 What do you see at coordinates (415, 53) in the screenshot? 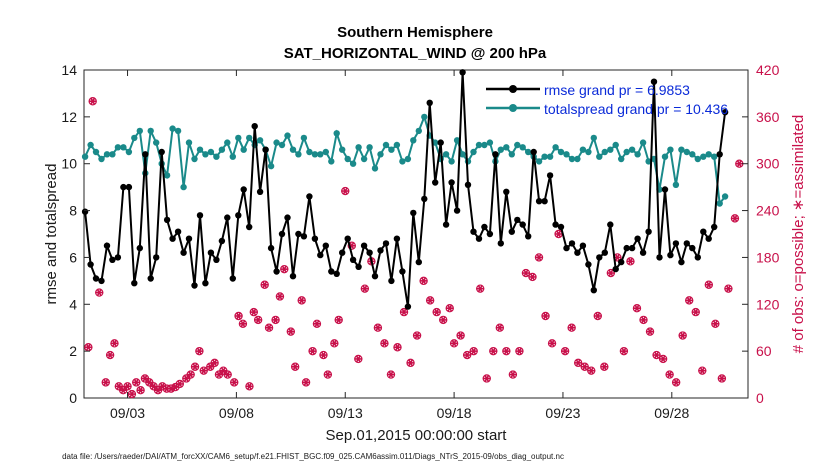
I see `chart-title-line2: SAT_HORIZONTAL_WIND @ 200 hPa` at bounding box center [415, 53].